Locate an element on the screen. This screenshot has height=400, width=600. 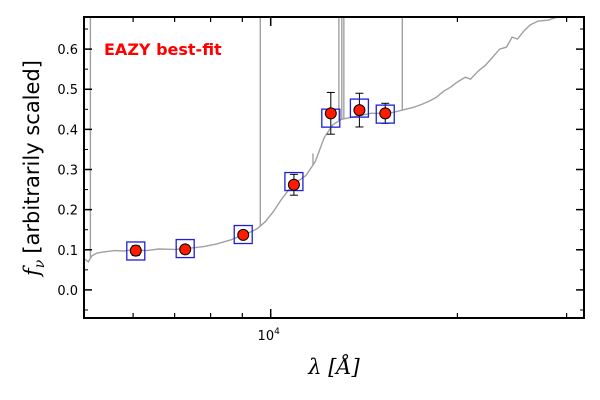
y-tick-label: 0.5 is located at coordinates (67, 90).